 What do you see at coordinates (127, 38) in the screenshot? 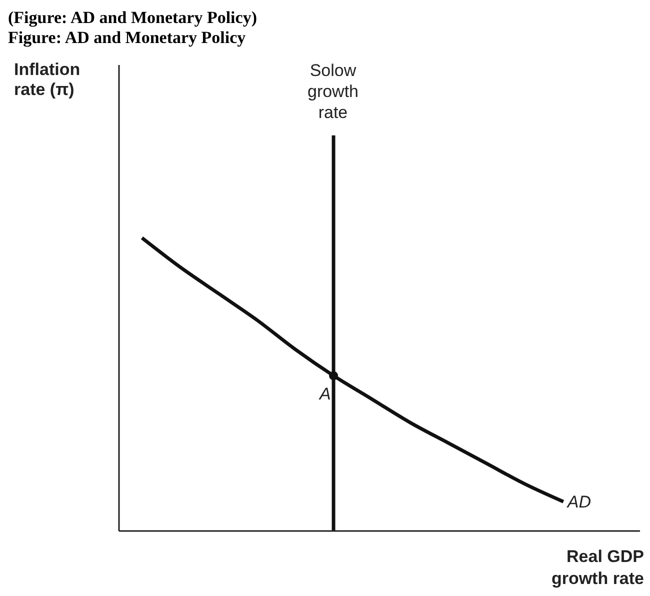
I see `chart-subtitle: Figure: AD and Monetary Policy` at bounding box center [127, 38].